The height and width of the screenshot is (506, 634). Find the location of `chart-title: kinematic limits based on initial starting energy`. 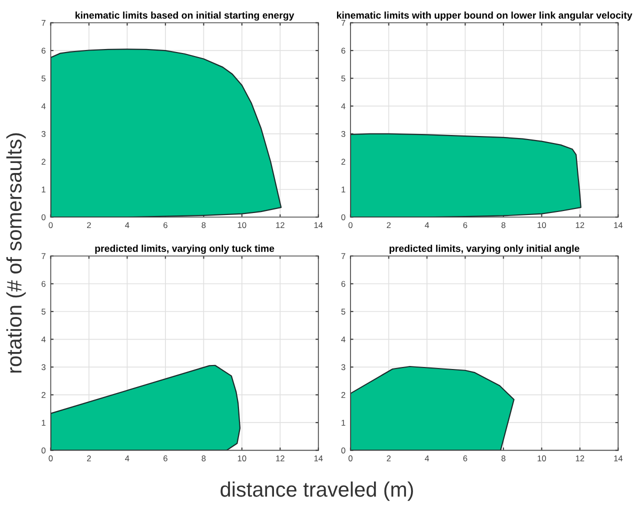

chart-title: kinematic limits based on initial starting energy is located at coordinates (185, 16).